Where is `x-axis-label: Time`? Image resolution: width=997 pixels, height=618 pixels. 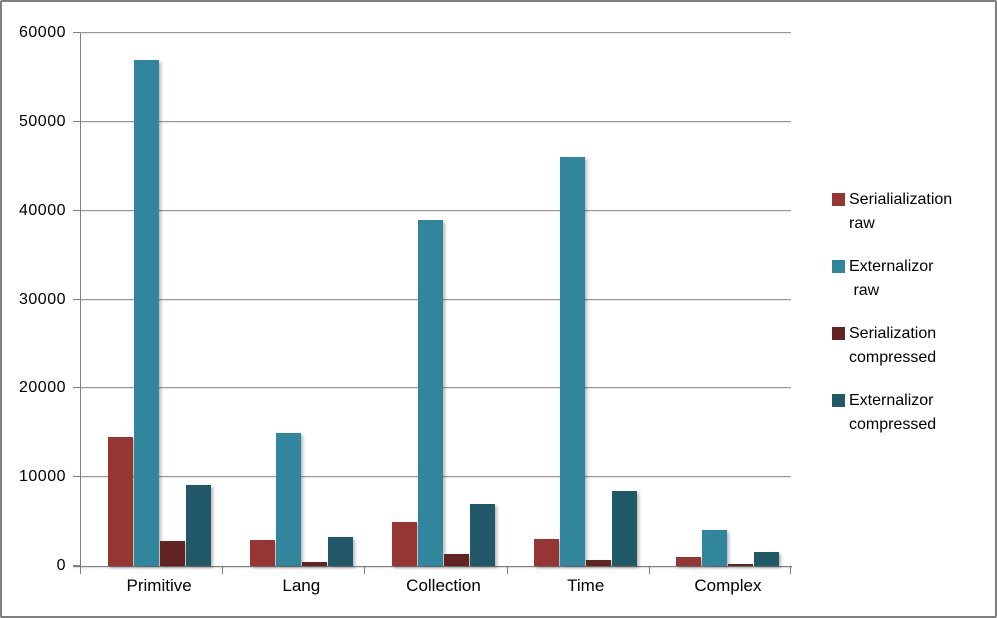 x-axis-label: Time is located at coordinates (586, 585).